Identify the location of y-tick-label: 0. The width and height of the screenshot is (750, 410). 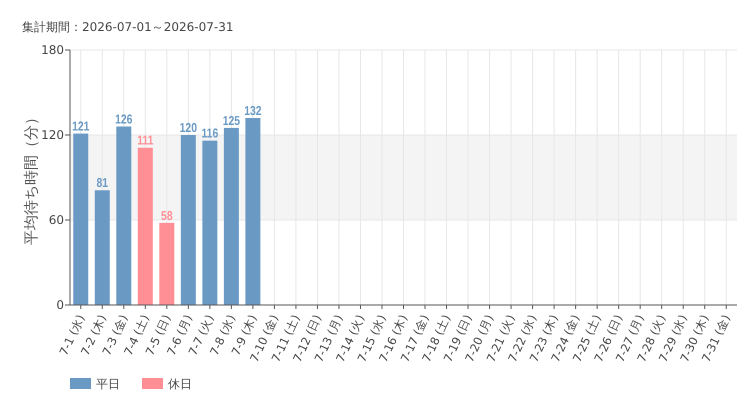
(60, 305).